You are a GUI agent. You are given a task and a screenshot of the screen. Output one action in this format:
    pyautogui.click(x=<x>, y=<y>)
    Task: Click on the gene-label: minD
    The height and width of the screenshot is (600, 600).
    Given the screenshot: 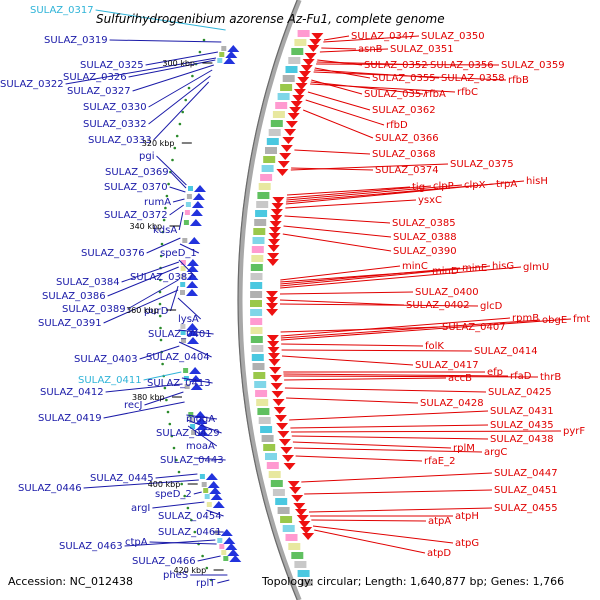 What is the action you would take?
    pyautogui.click(x=445, y=271)
    